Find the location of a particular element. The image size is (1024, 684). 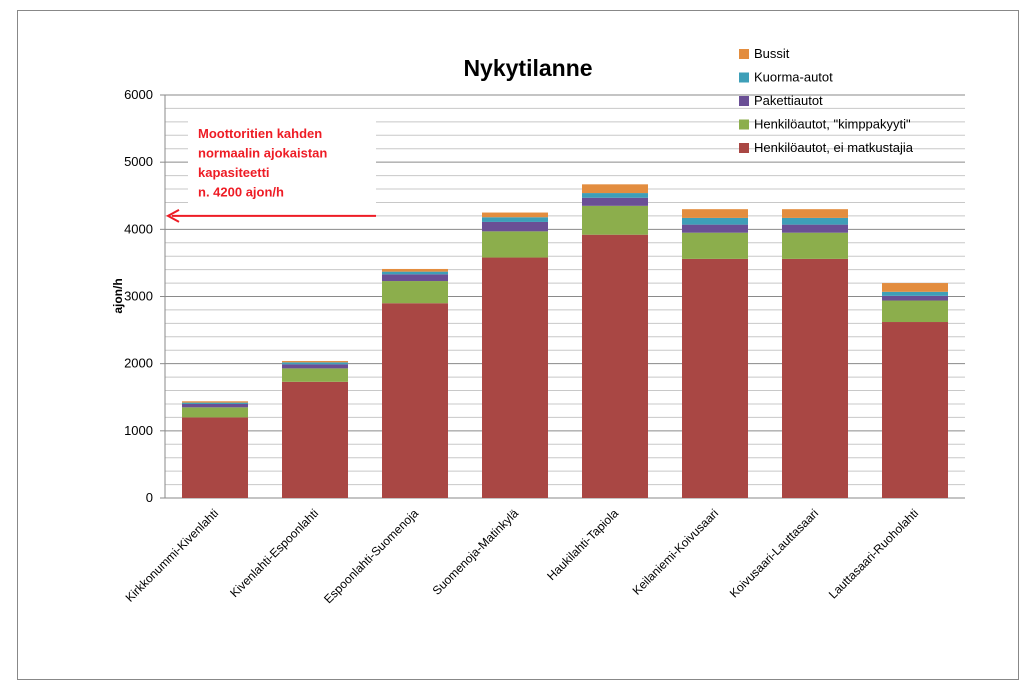

legend-label: Pakettiautot is located at coordinates (788, 100).